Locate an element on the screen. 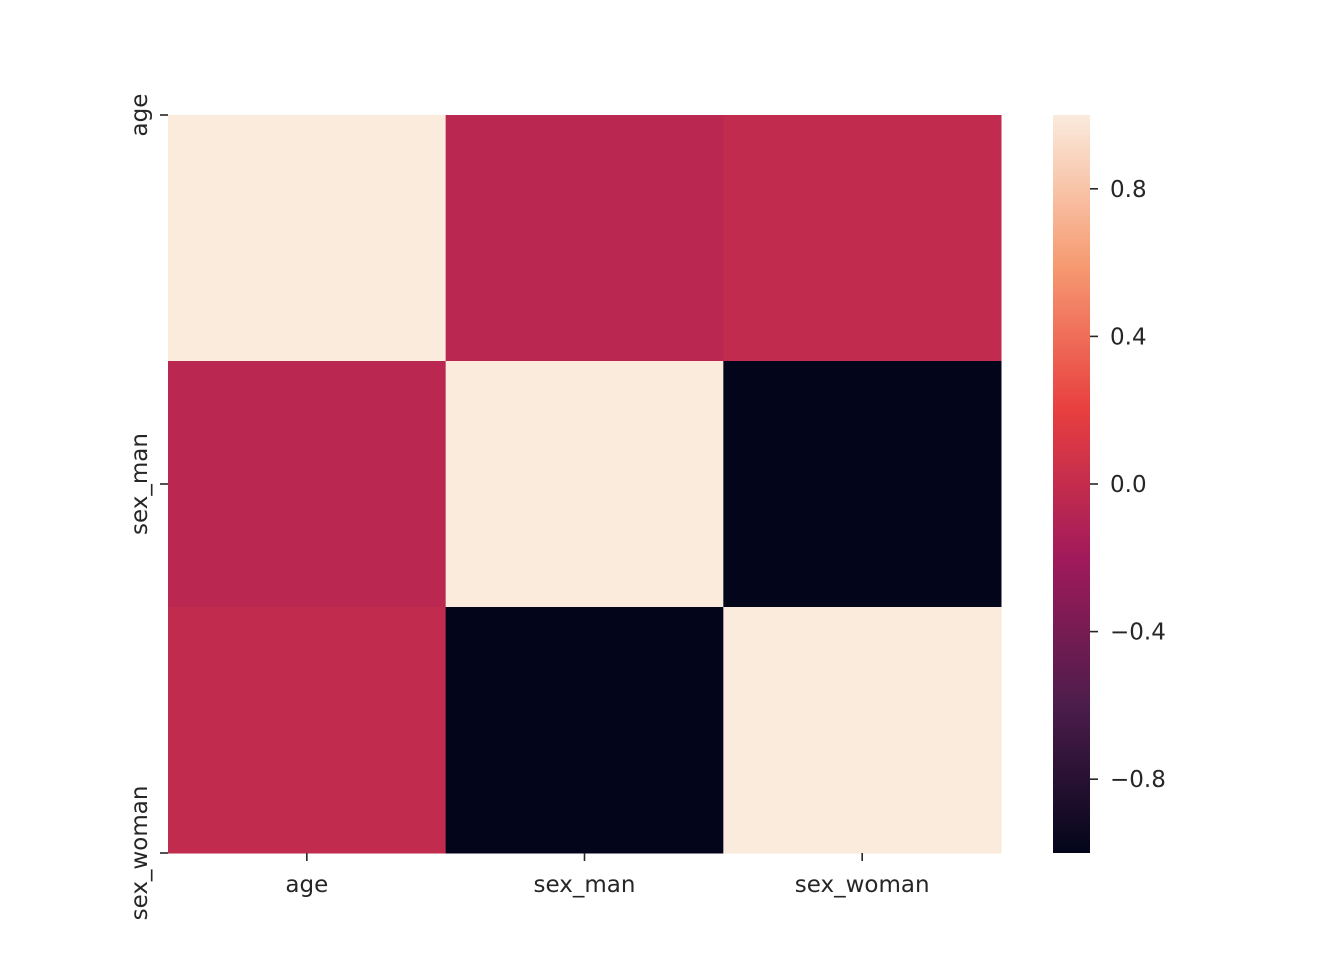  heatmap-cell-sex_woman-sex_man is located at coordinates (584, 730).